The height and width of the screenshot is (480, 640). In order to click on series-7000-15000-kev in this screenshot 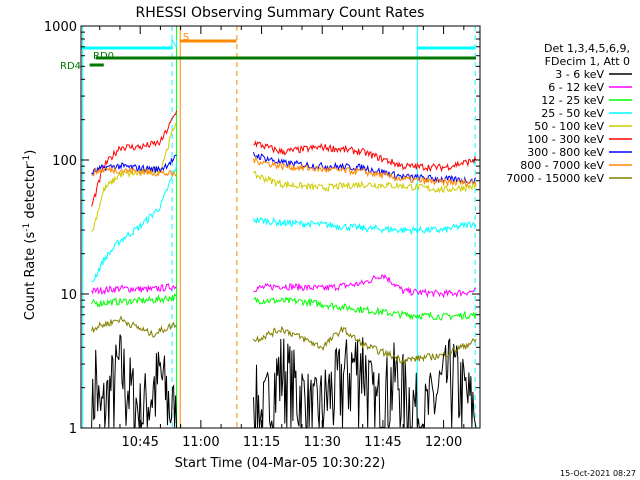, I will do `click(284, 340)`.